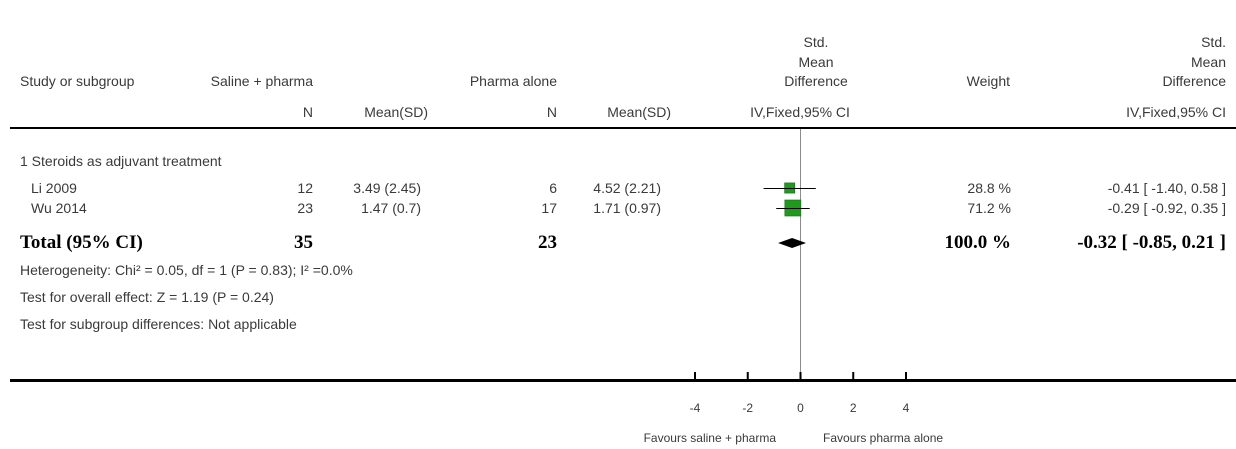 Image resolution: width=1236 pixels, height=449 pixels. Describe the element at coordinates (1208, 62) in the screenshot. I see `effect-header-line-2: Mean` at that location.